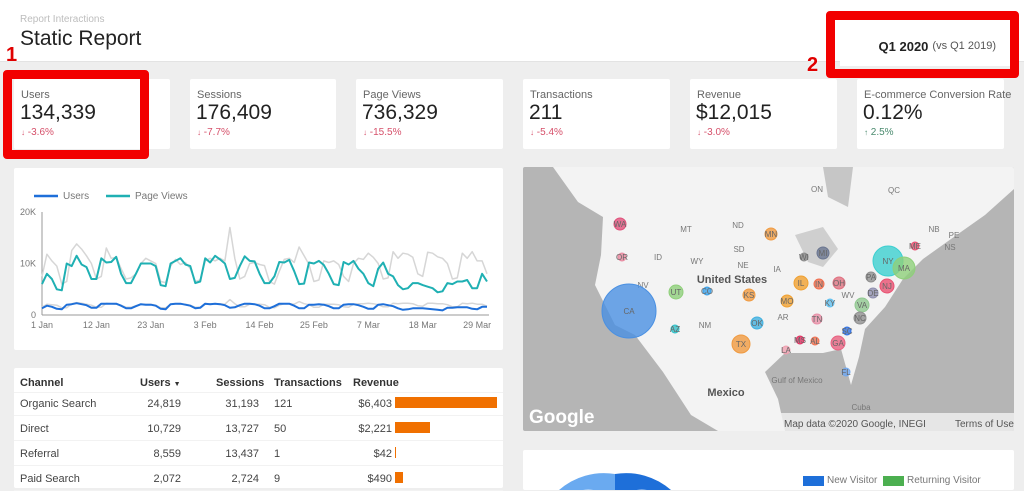 The width and height of the screenshot is (1024, 491). I want to click on map-bubble-pa: PA, so click(871, 277).